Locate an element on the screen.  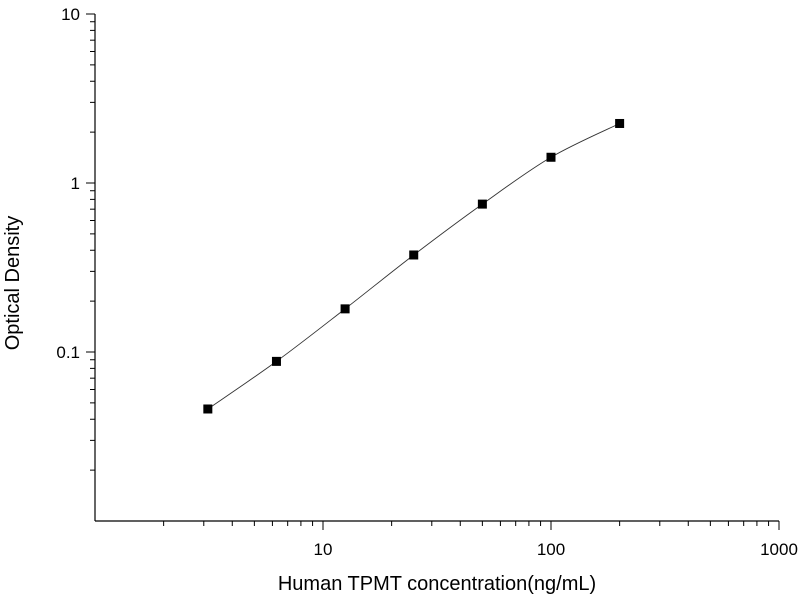
y-axis-title: Optical Density is located at coordinates (13, 283).